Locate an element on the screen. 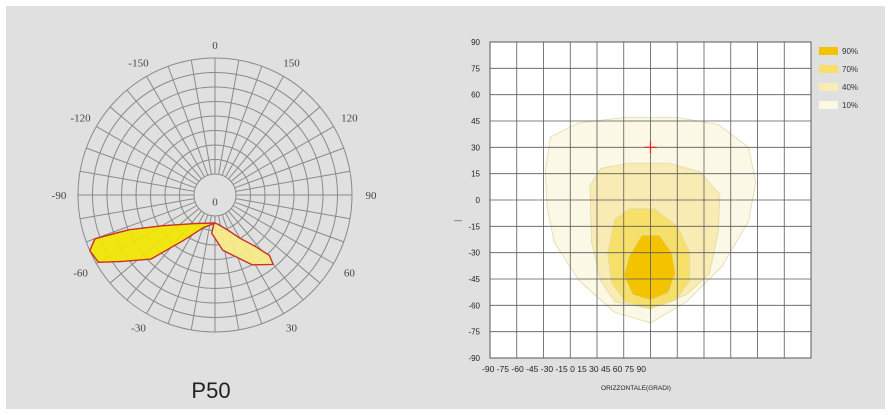 This screenshot has height=415, width=891. y-axis-title: — is located at coordinates (458, 220).